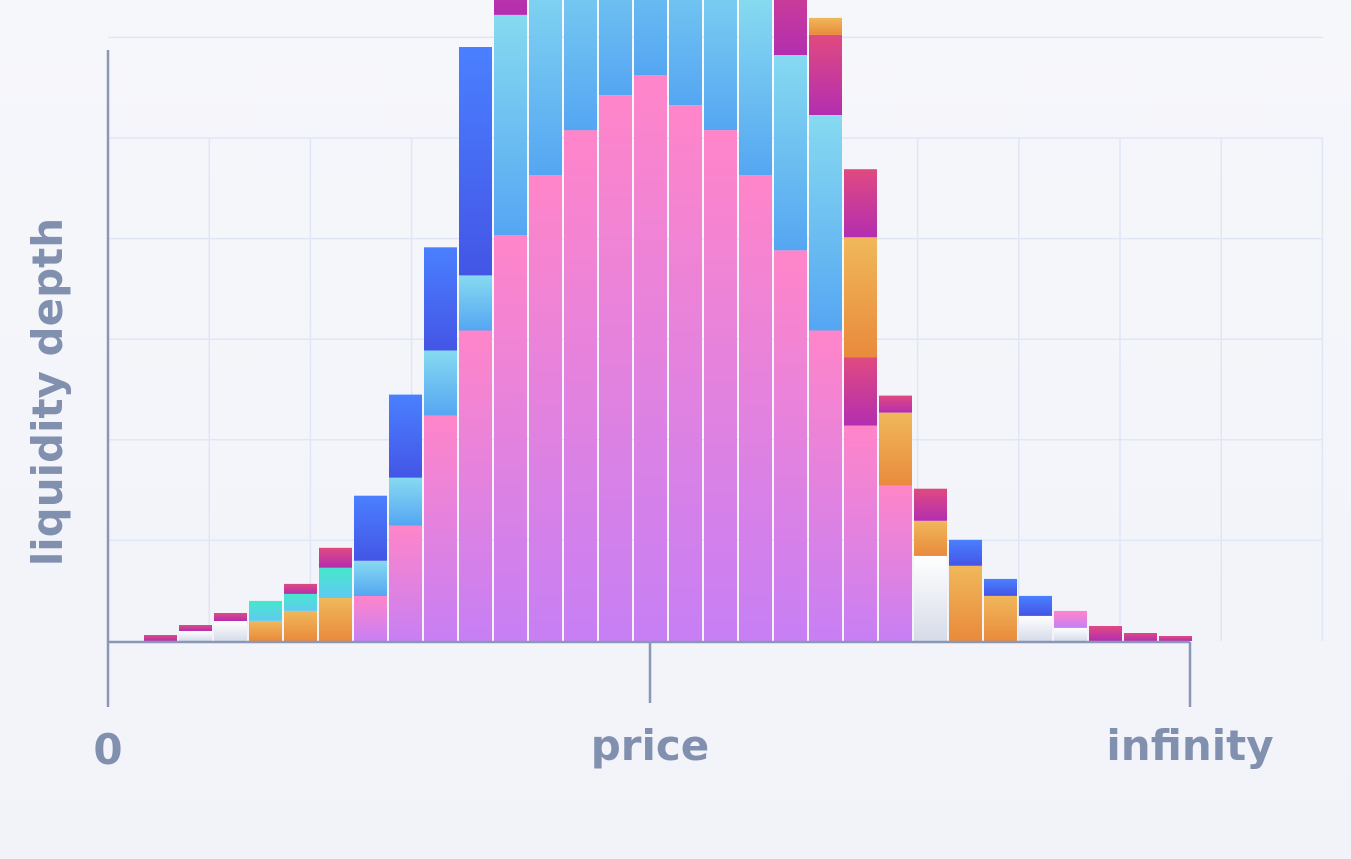 The height and width of the screenshot is (859, 1351). Describe the element at coordinates (1189, 745) in the screenshot. I see `x-tick-label-infinity: infinity` at that location.